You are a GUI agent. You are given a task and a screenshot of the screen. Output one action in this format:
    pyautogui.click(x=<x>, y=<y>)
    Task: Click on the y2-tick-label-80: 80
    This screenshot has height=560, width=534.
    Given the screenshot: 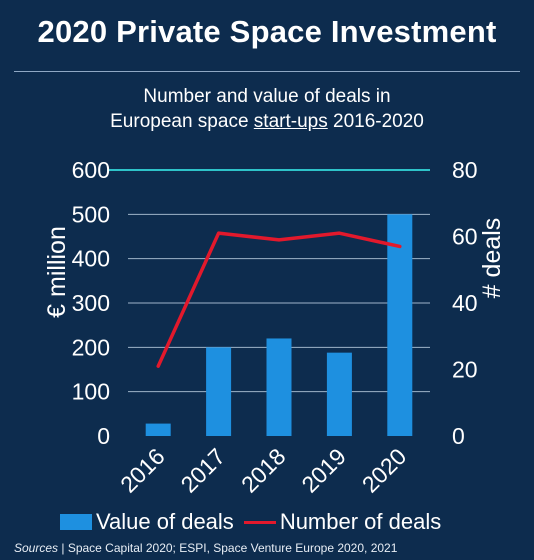 What is the action you would take?
    pyautogui.click(x=465, y=170)
    